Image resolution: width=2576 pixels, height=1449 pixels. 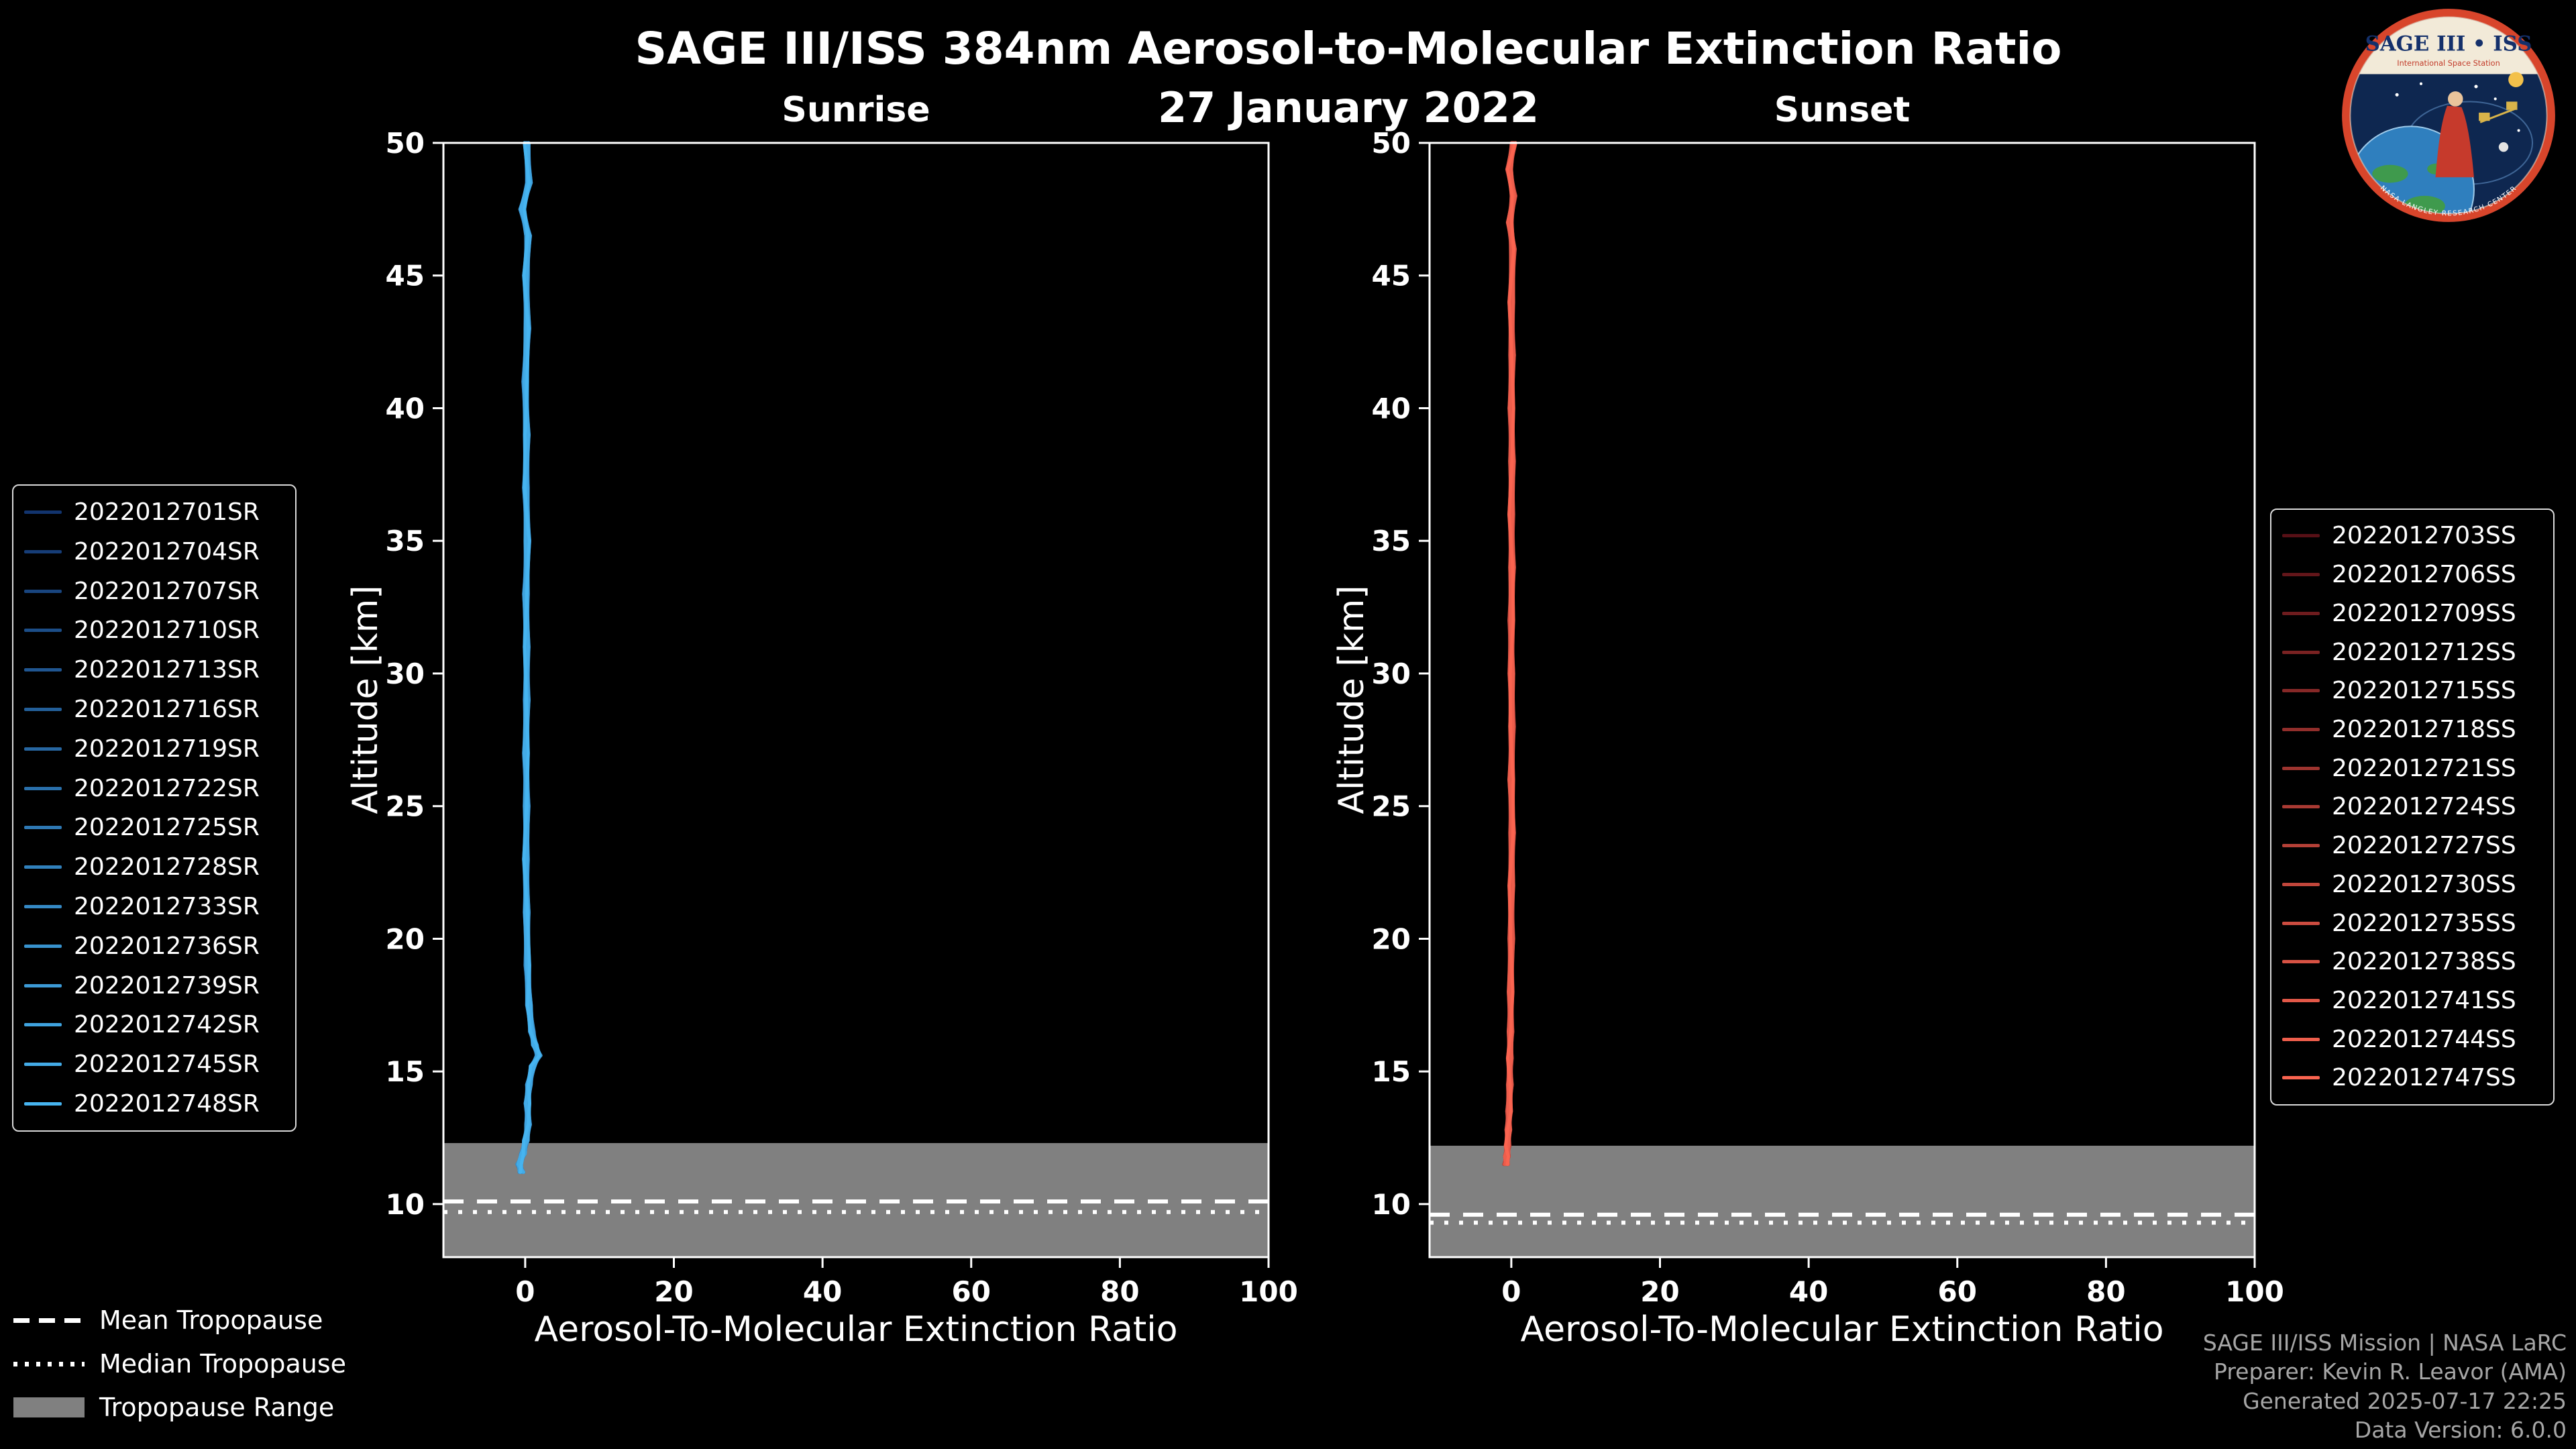 What do you see at coordinates (2424, 923) in the screenshot?
I see `legend-label: 2022012735SS` at bounding box center [2424, 923].